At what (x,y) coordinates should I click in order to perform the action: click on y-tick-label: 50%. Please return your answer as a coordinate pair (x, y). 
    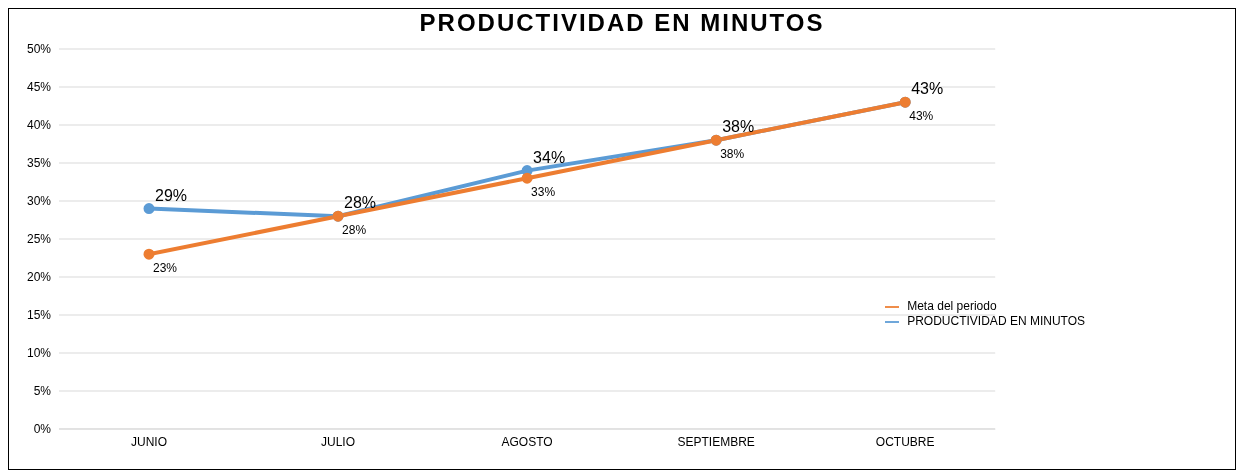
    Looking at the image, I should click on (39, 49).